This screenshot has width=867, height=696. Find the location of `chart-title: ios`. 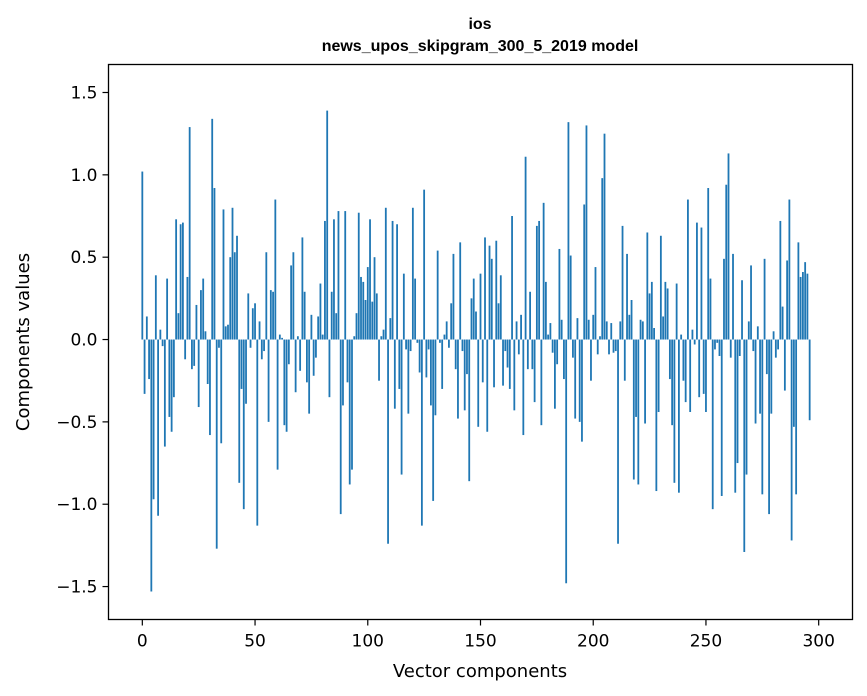

chart-title: ios is located at coordinates (479, 24).